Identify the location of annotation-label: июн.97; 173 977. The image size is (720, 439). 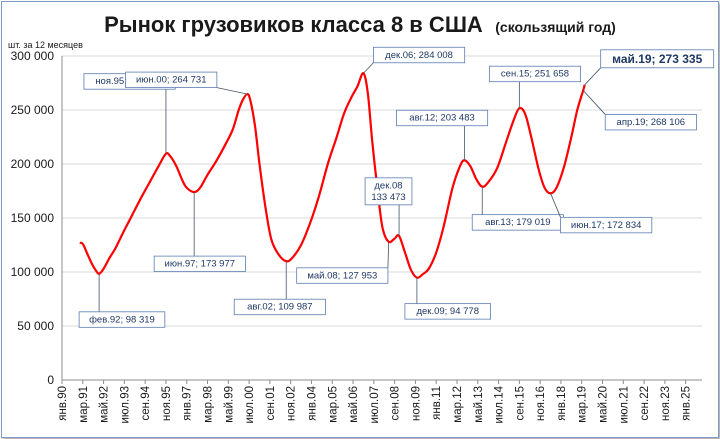
(200, 264).